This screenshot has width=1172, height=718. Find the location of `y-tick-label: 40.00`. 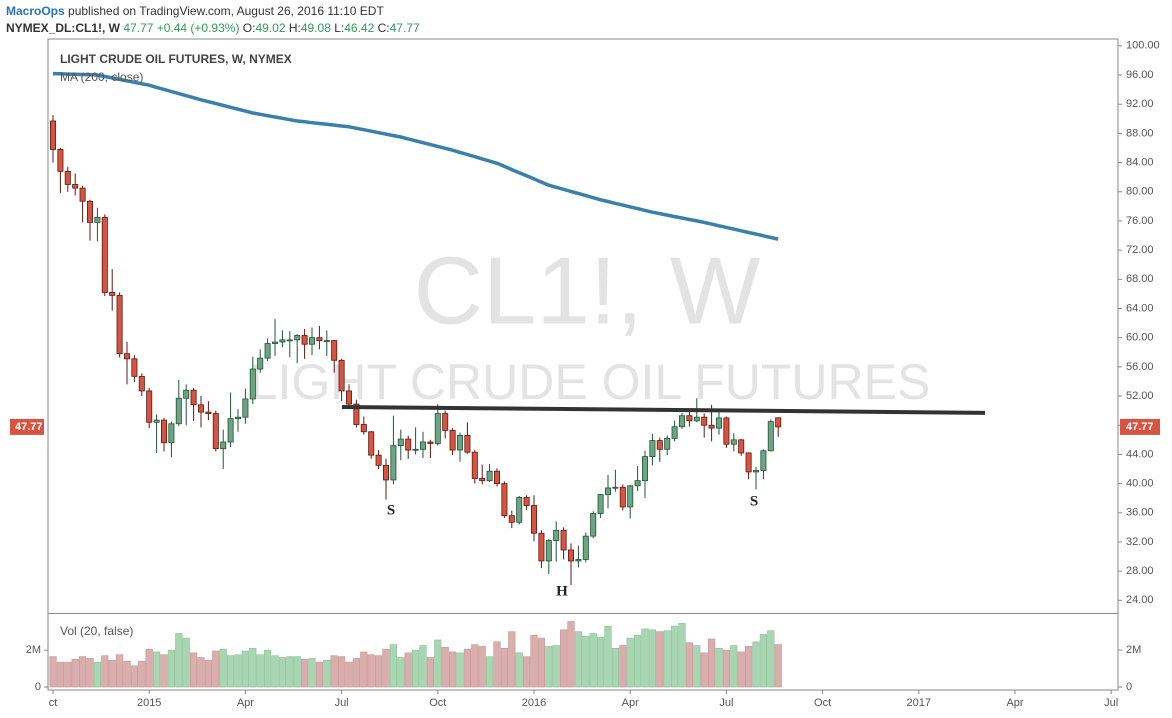

y-tick-label: 40.00 is located at coordinates (1140, 483).